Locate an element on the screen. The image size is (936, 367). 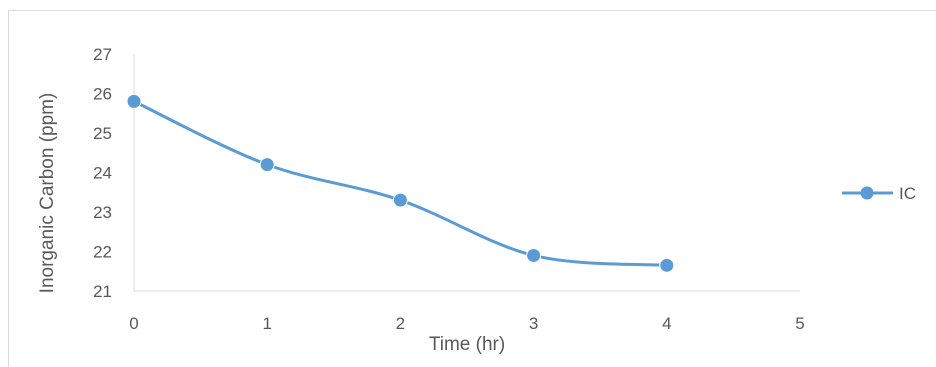
x-tick-label: 4 is located at coordinates (666, 323).